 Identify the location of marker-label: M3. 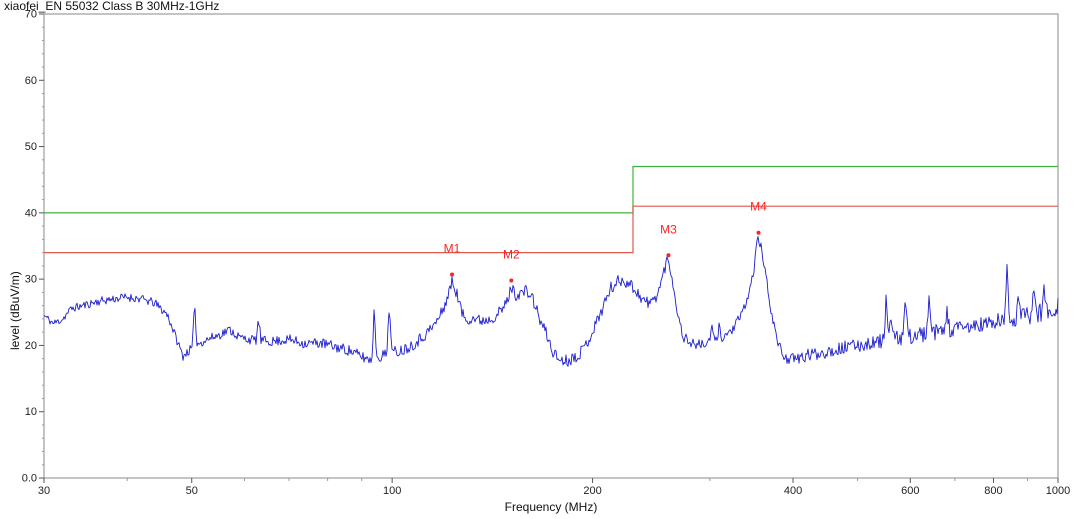
(668, 229).